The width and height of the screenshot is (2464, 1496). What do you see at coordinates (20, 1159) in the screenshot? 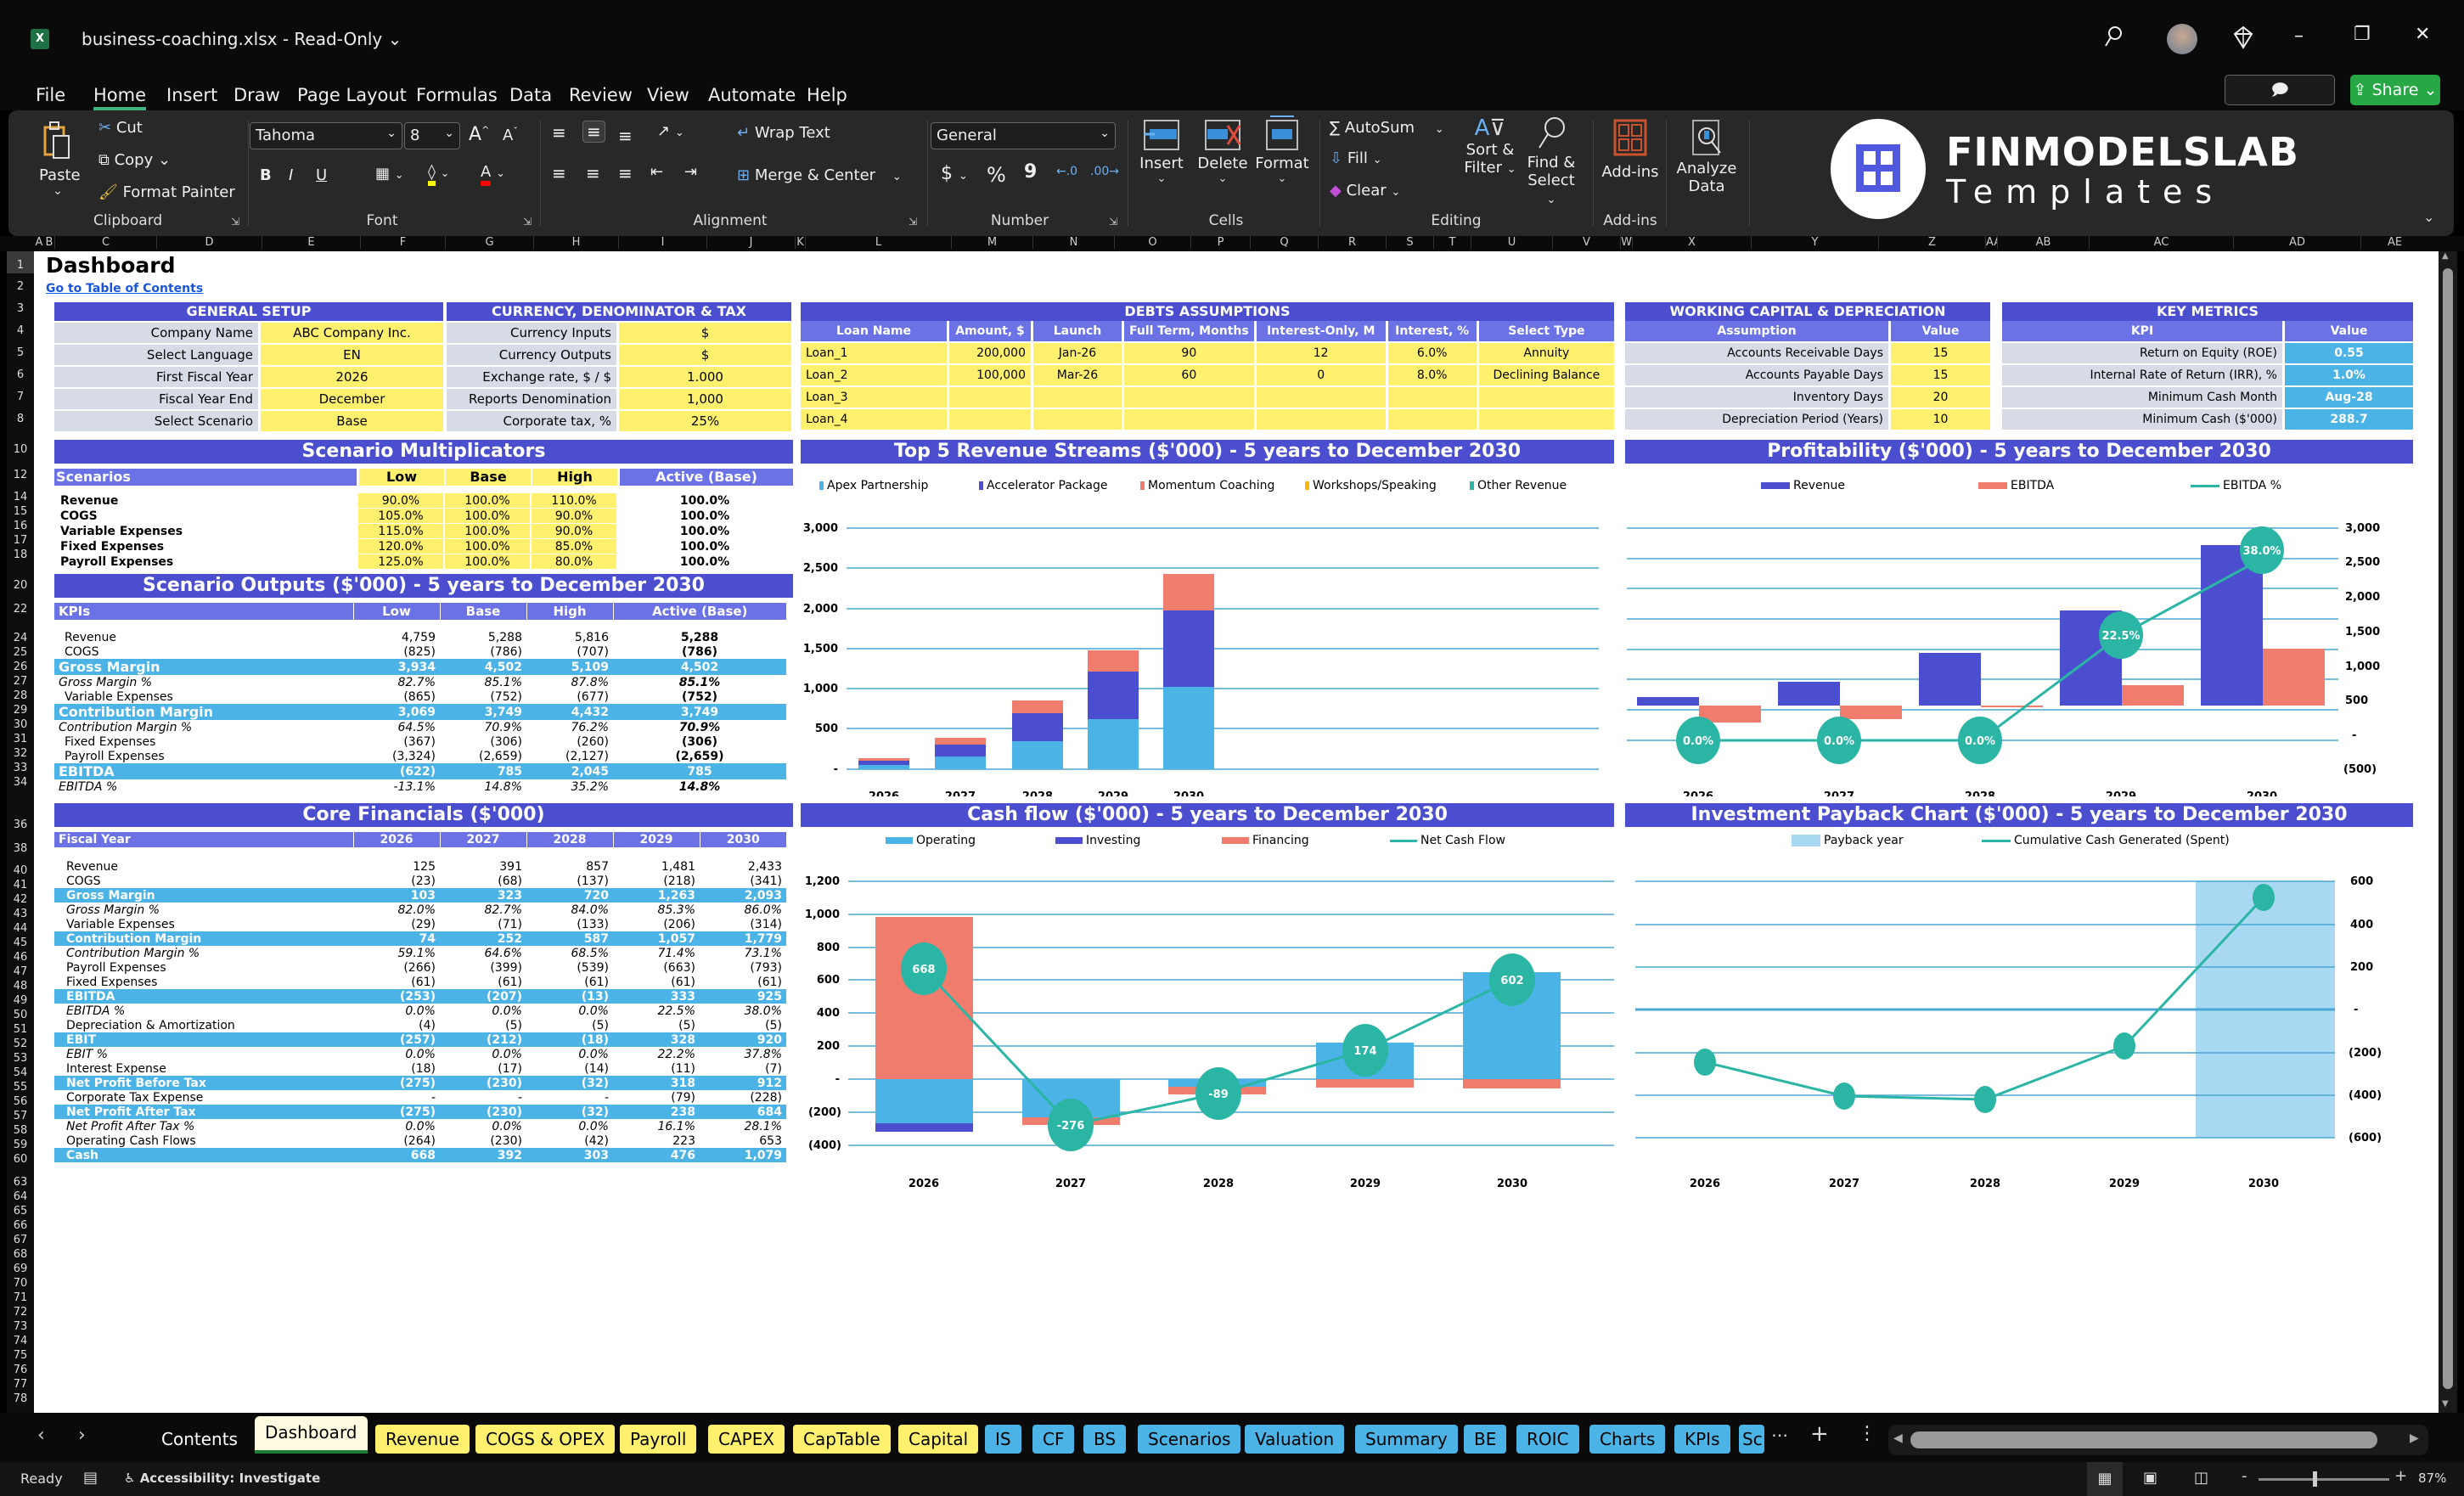
I see `row-header: 60` at bounding box center [20, 1159].